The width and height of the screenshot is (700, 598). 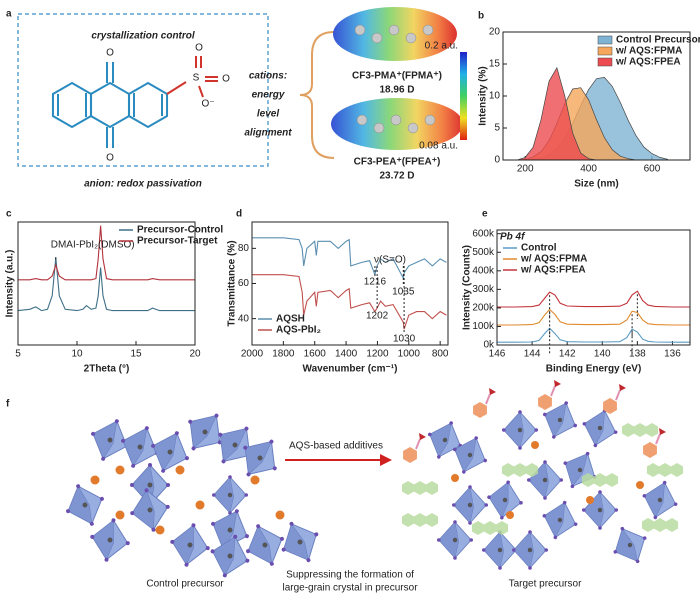 I want to click on bond, so click(x=201, y=91).